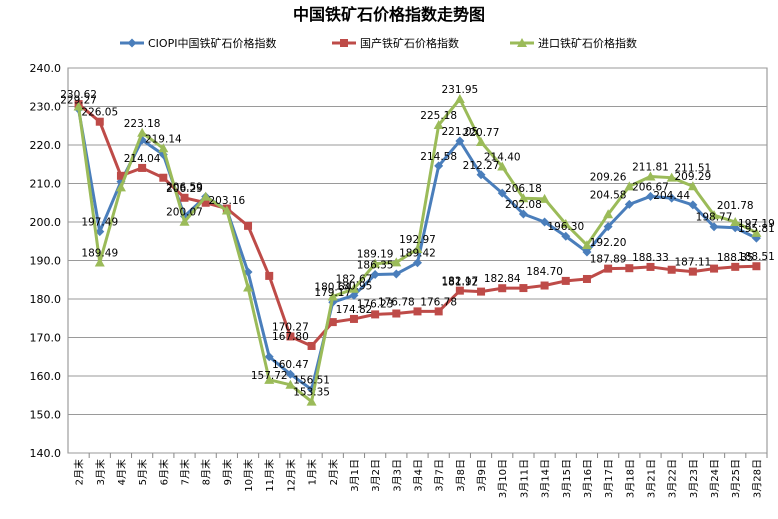 This screenshot has width=778, height=519. Describe the element at coordinates (544, 272) in the screenshot. I see `data-label: 184.70` at that location.